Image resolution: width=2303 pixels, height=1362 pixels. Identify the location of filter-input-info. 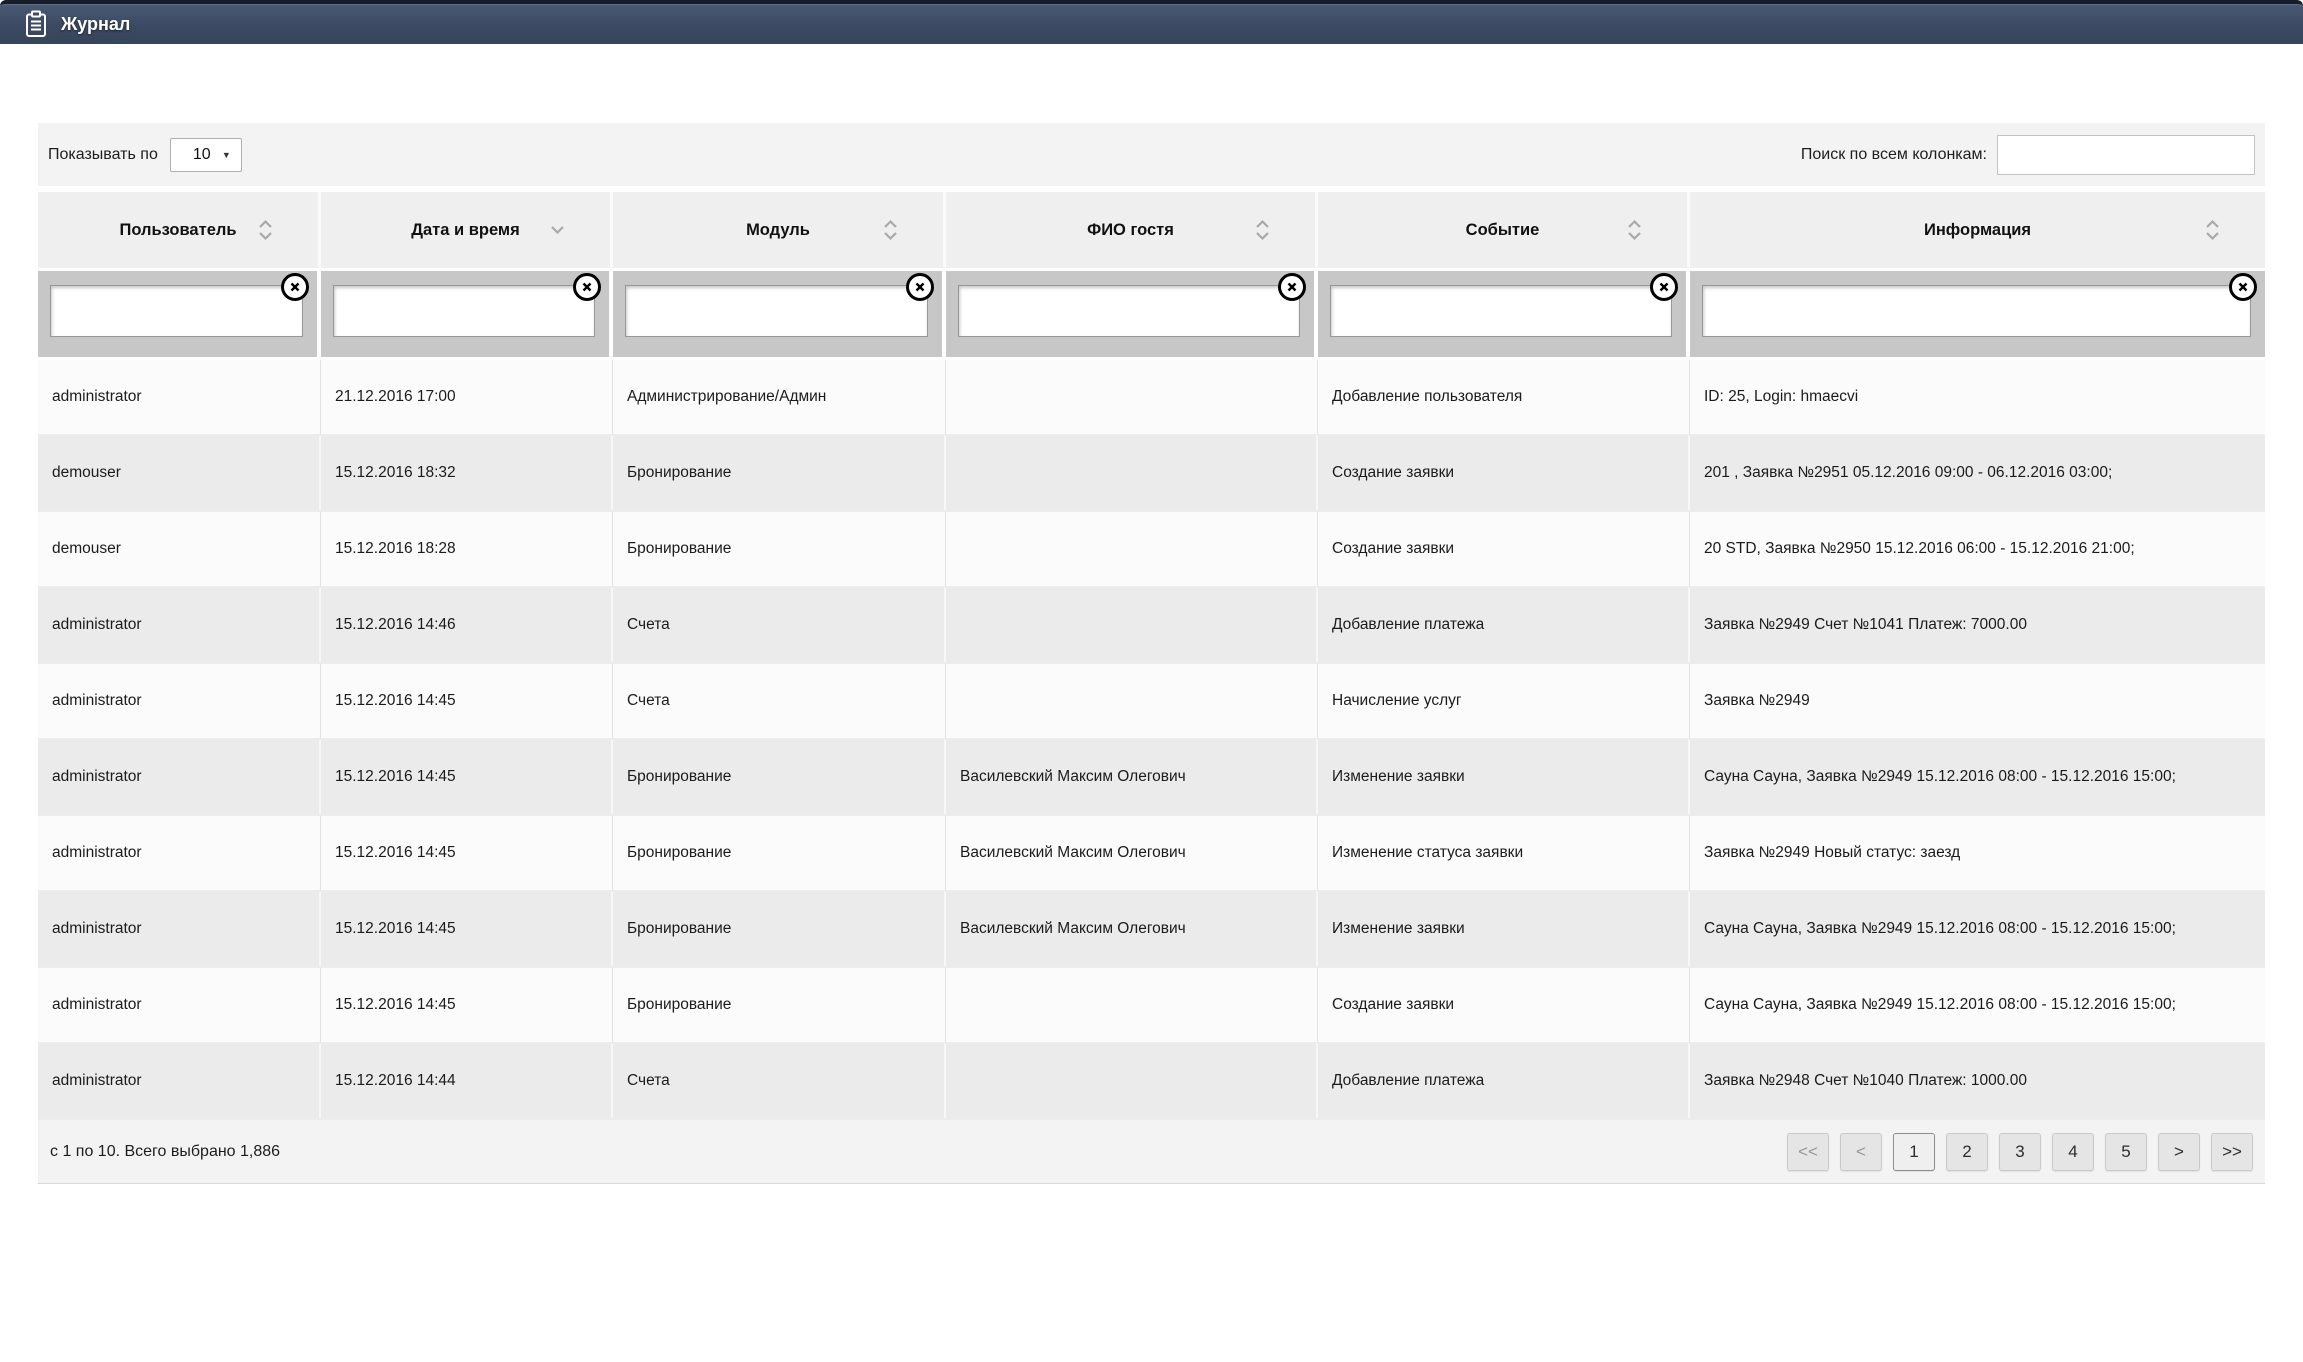
(1976, 311).